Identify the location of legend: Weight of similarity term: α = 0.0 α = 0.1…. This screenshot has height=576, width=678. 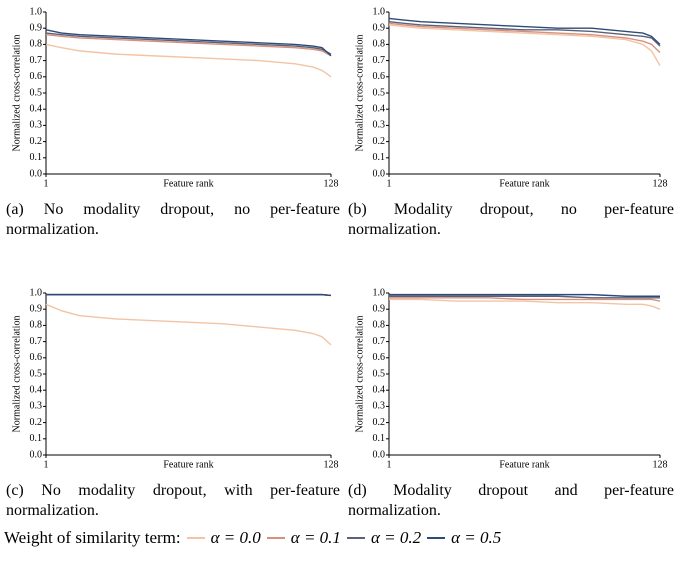
(341, 538).